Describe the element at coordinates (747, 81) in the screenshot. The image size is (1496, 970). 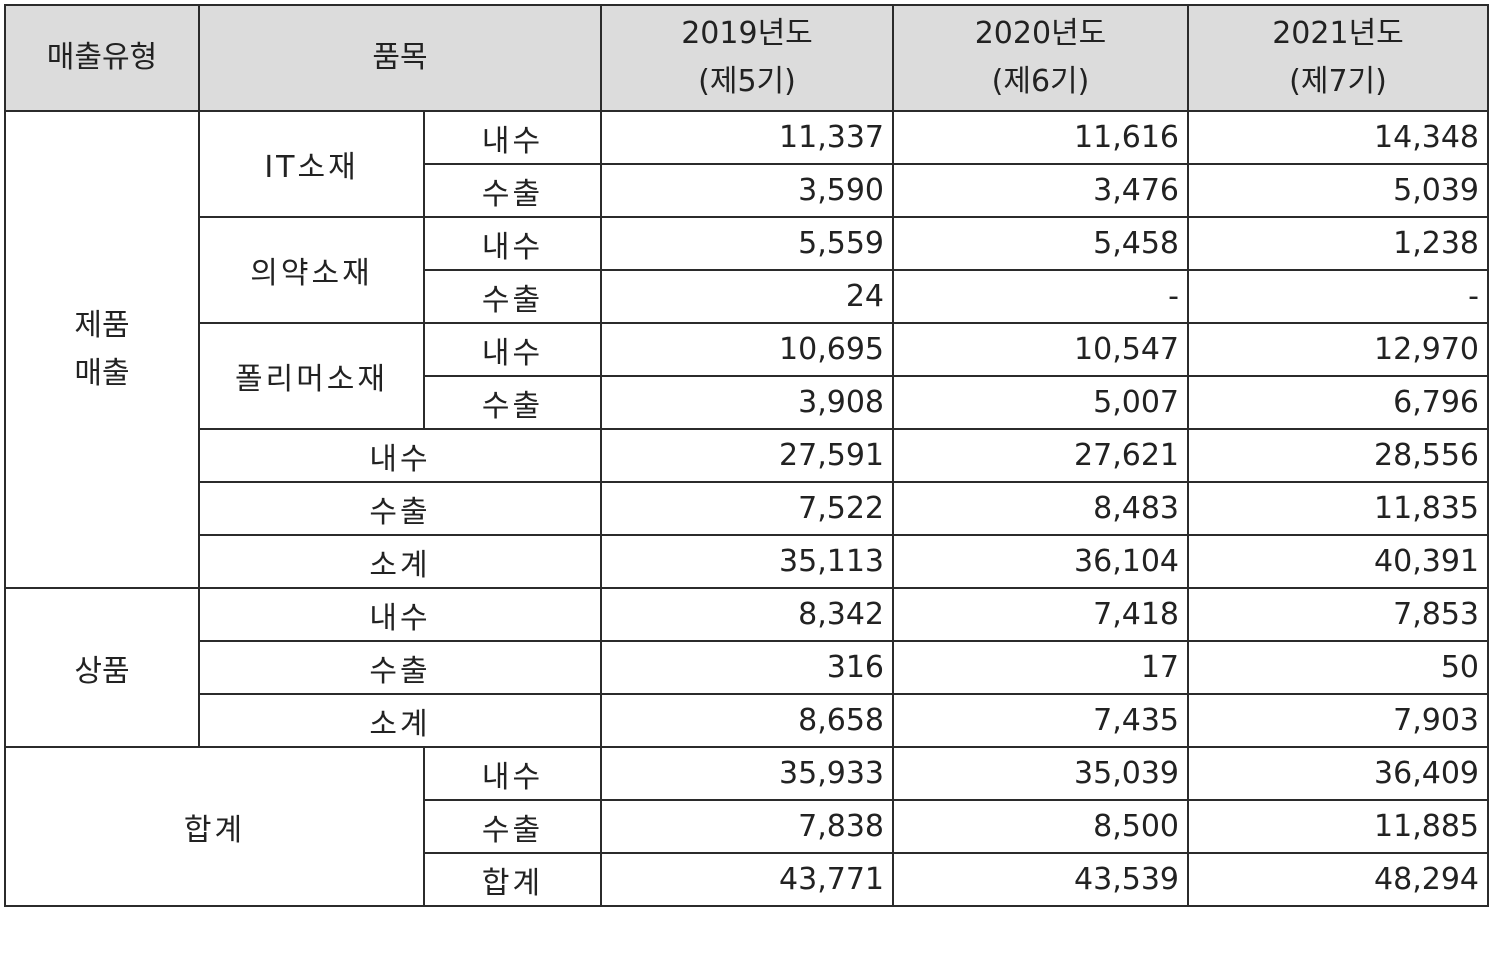
I see `header-period-label: (제5기)` at that location.